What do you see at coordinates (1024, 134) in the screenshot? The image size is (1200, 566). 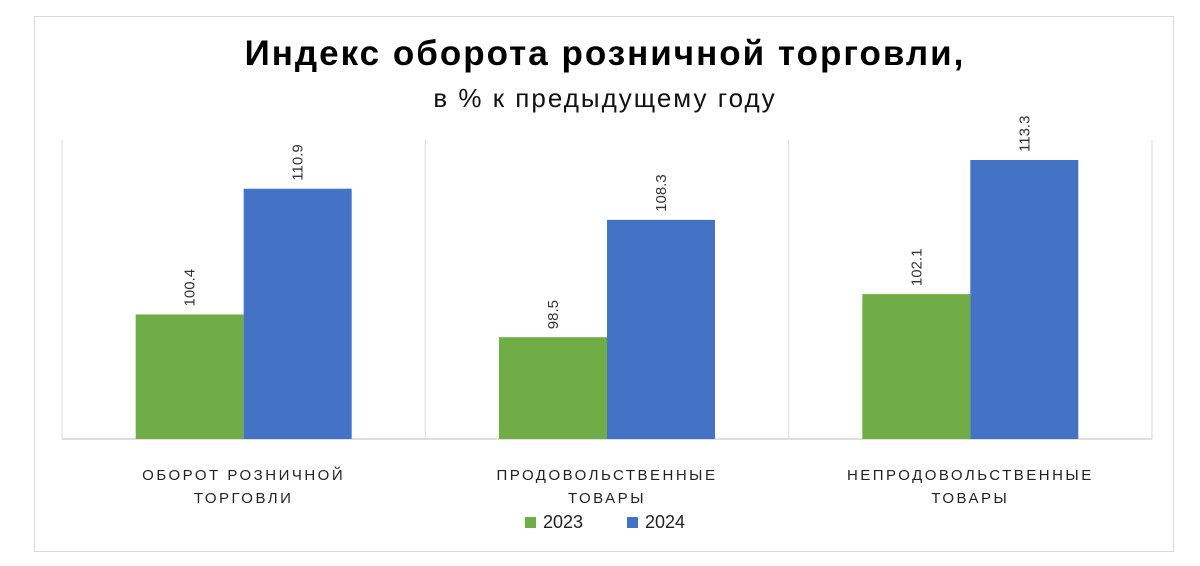 I see `value-label-2024-3: 113.3` at bounding box center [1024, 134].